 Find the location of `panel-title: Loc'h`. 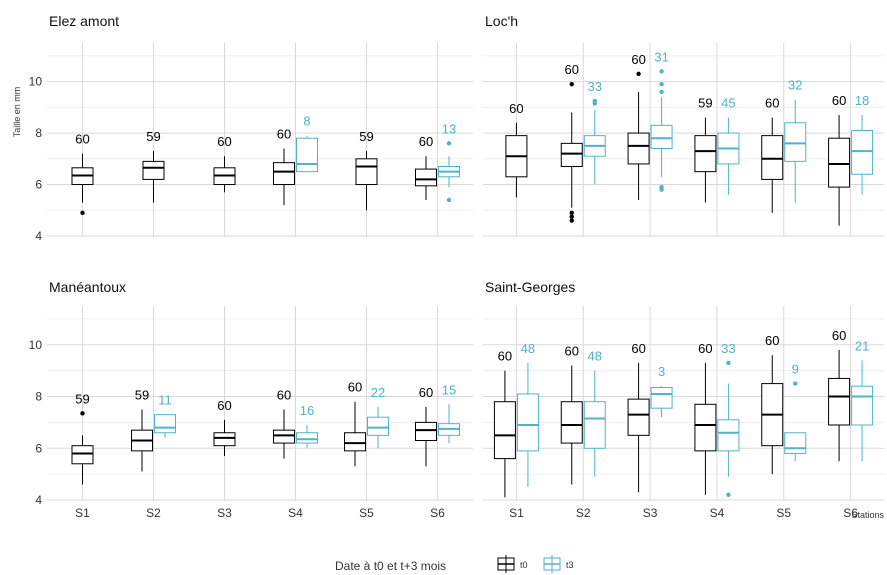

panel-title: Loc'h is located at coordinates (501, 21).